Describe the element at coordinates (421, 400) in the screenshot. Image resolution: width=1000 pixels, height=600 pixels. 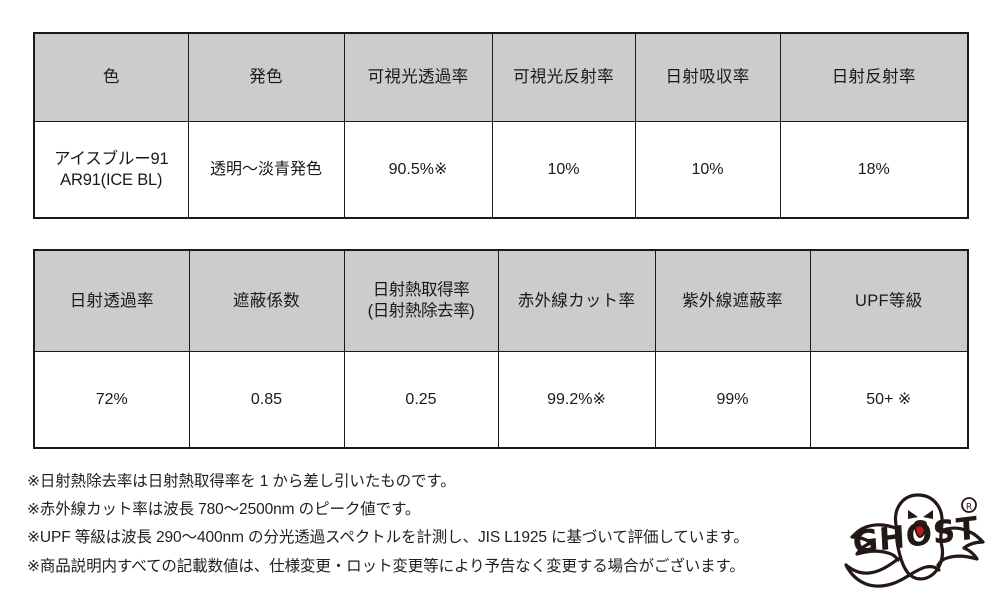
I see `cell-solar-heat-gain-coefficient: 0.25` at that location.